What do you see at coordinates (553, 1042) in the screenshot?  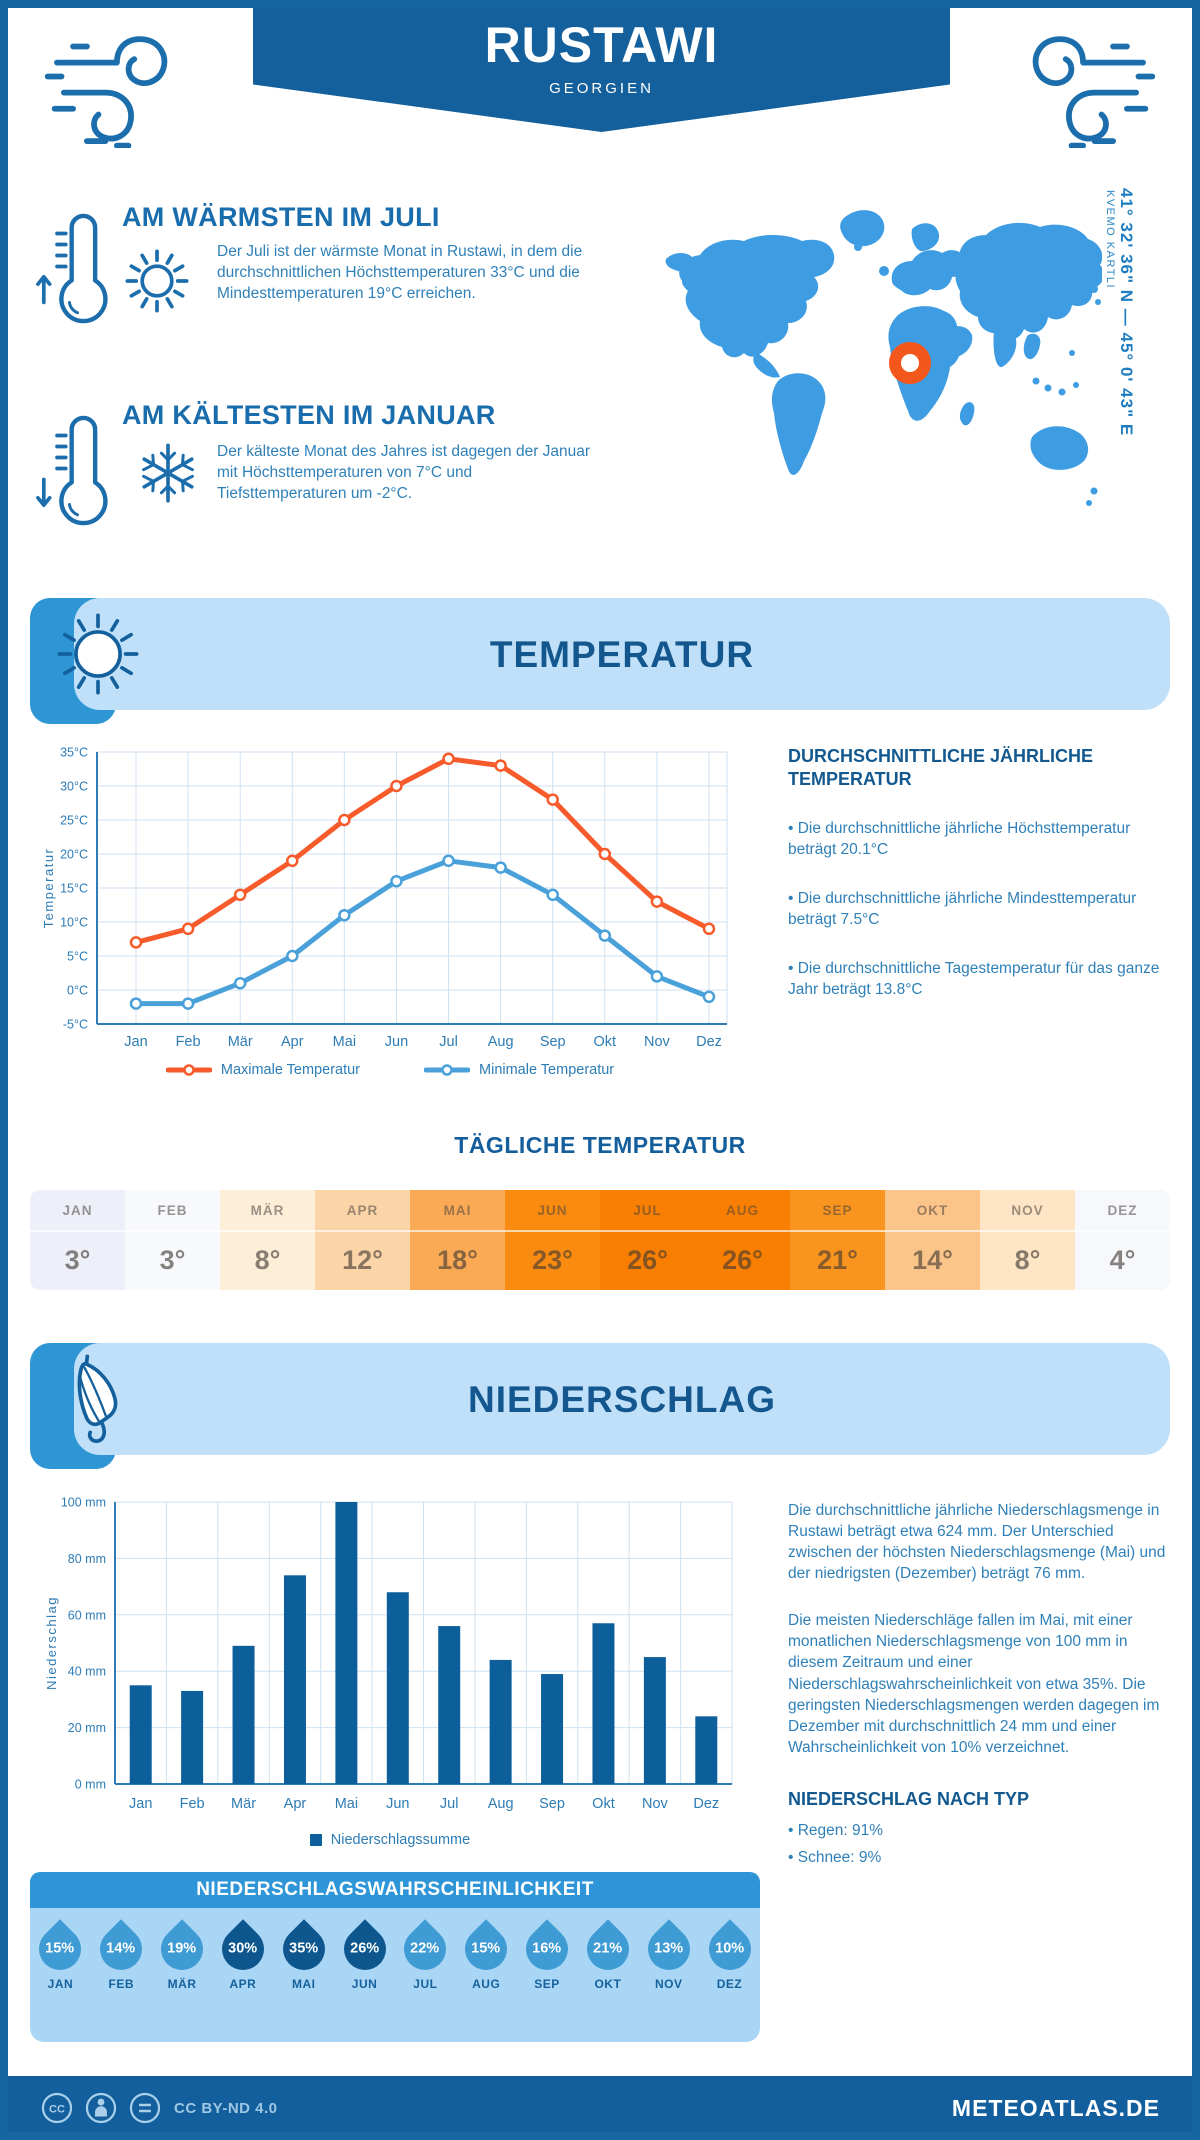 I see `x-tick-label: Sep` at bounding box center [553, 1042].